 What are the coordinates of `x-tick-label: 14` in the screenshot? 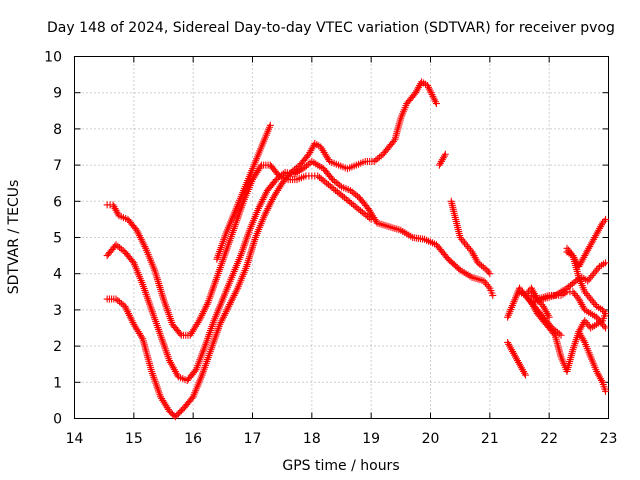 It's located at (75, 439).